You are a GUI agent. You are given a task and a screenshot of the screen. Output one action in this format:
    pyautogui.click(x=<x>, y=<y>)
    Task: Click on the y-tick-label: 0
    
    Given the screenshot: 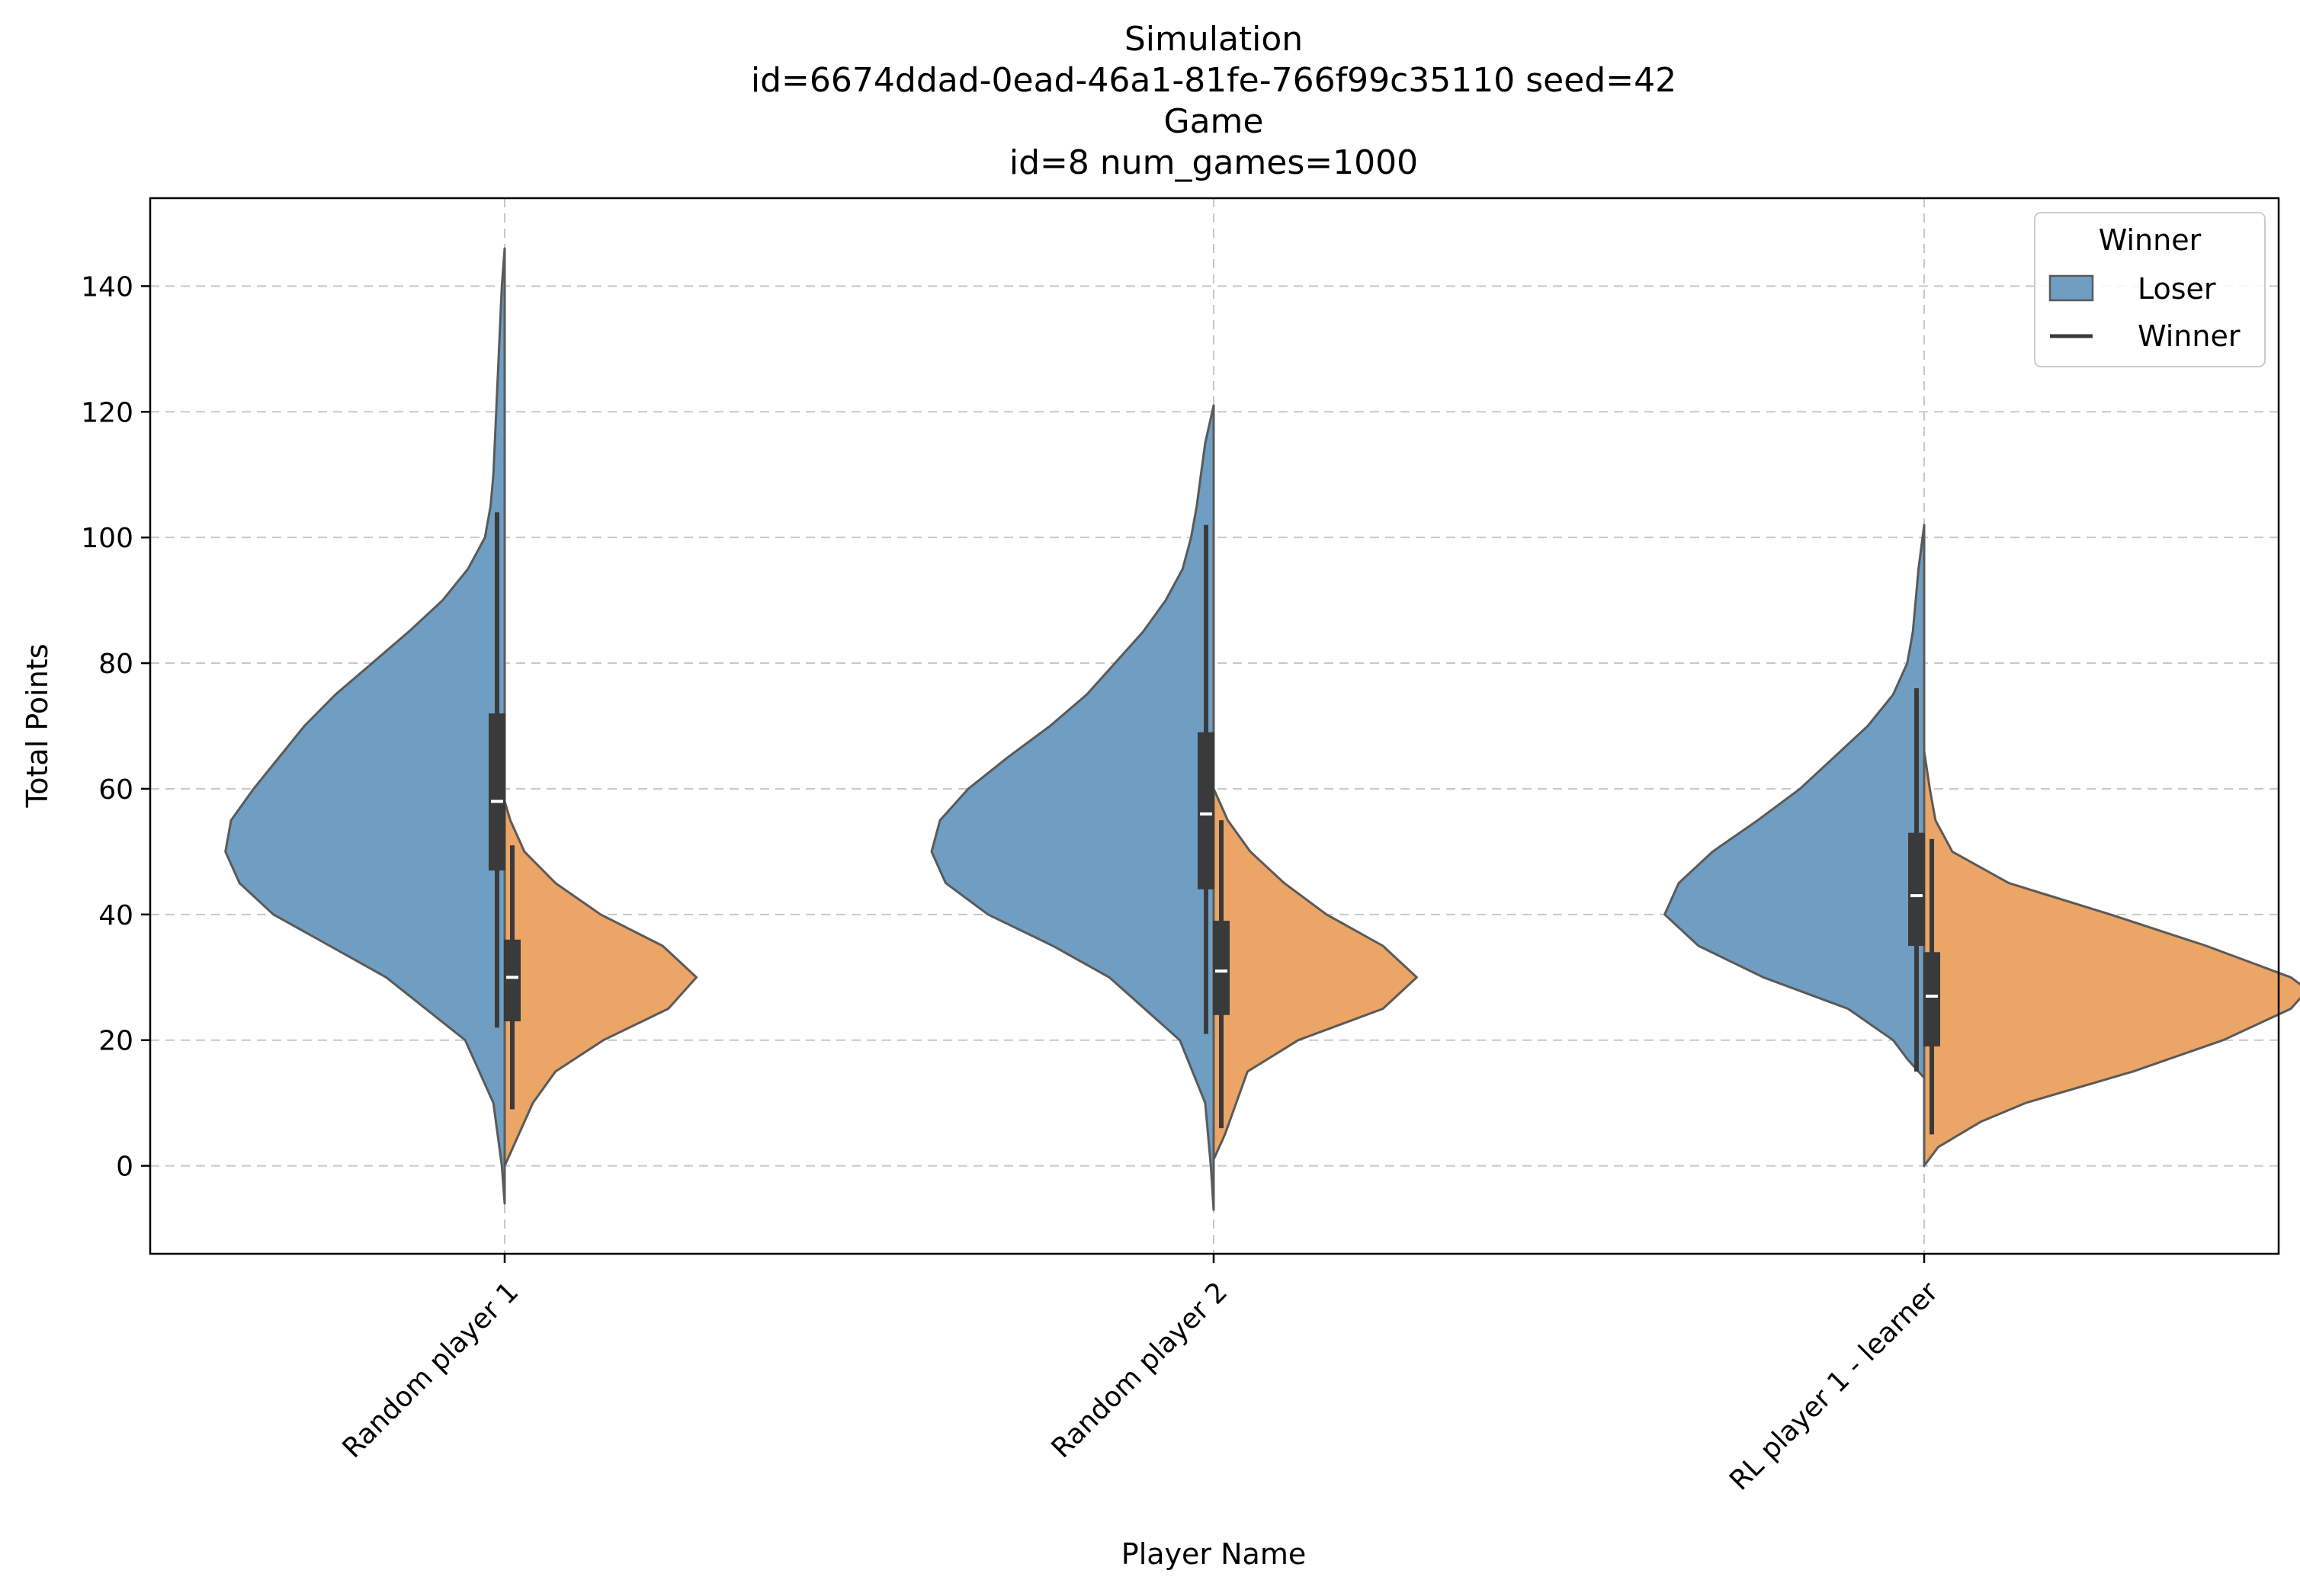 What is the action you would take?
    pyautogui.click(x=124, y=1167)
    